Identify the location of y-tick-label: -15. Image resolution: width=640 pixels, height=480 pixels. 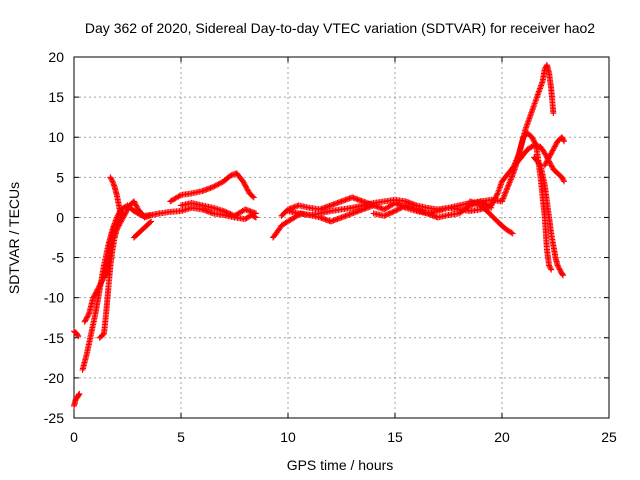
(54, 338).